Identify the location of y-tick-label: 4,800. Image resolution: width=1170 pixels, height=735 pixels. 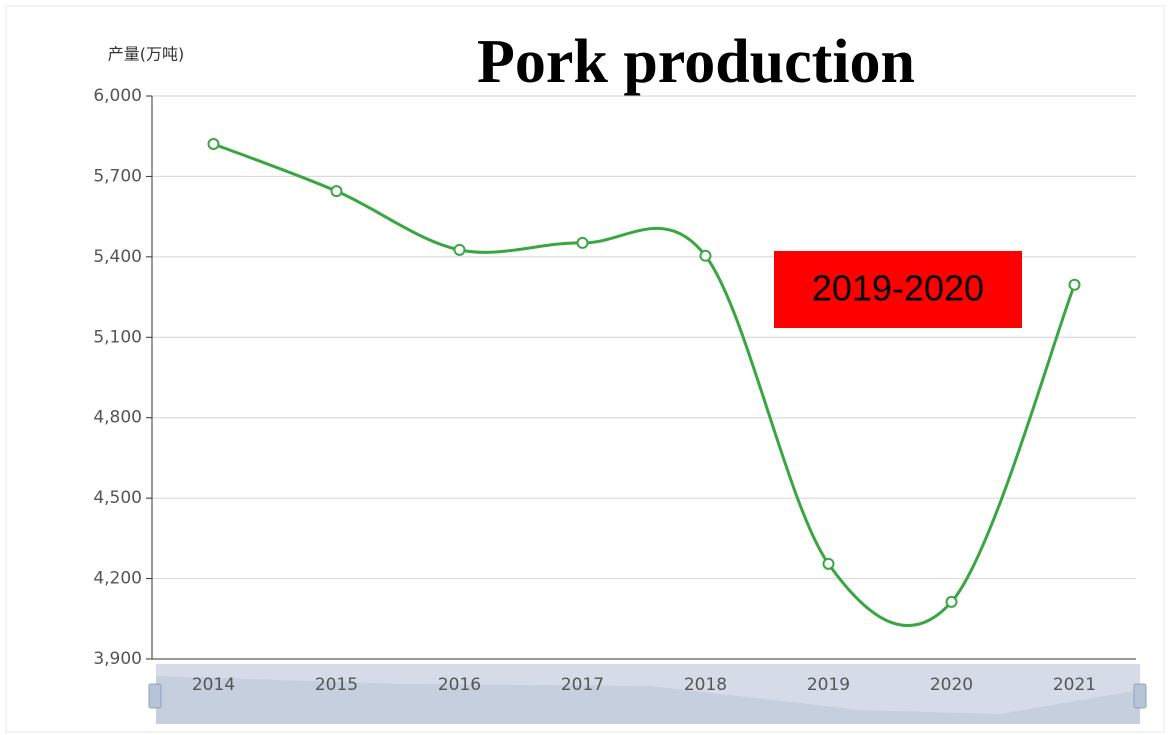
(117, 418).